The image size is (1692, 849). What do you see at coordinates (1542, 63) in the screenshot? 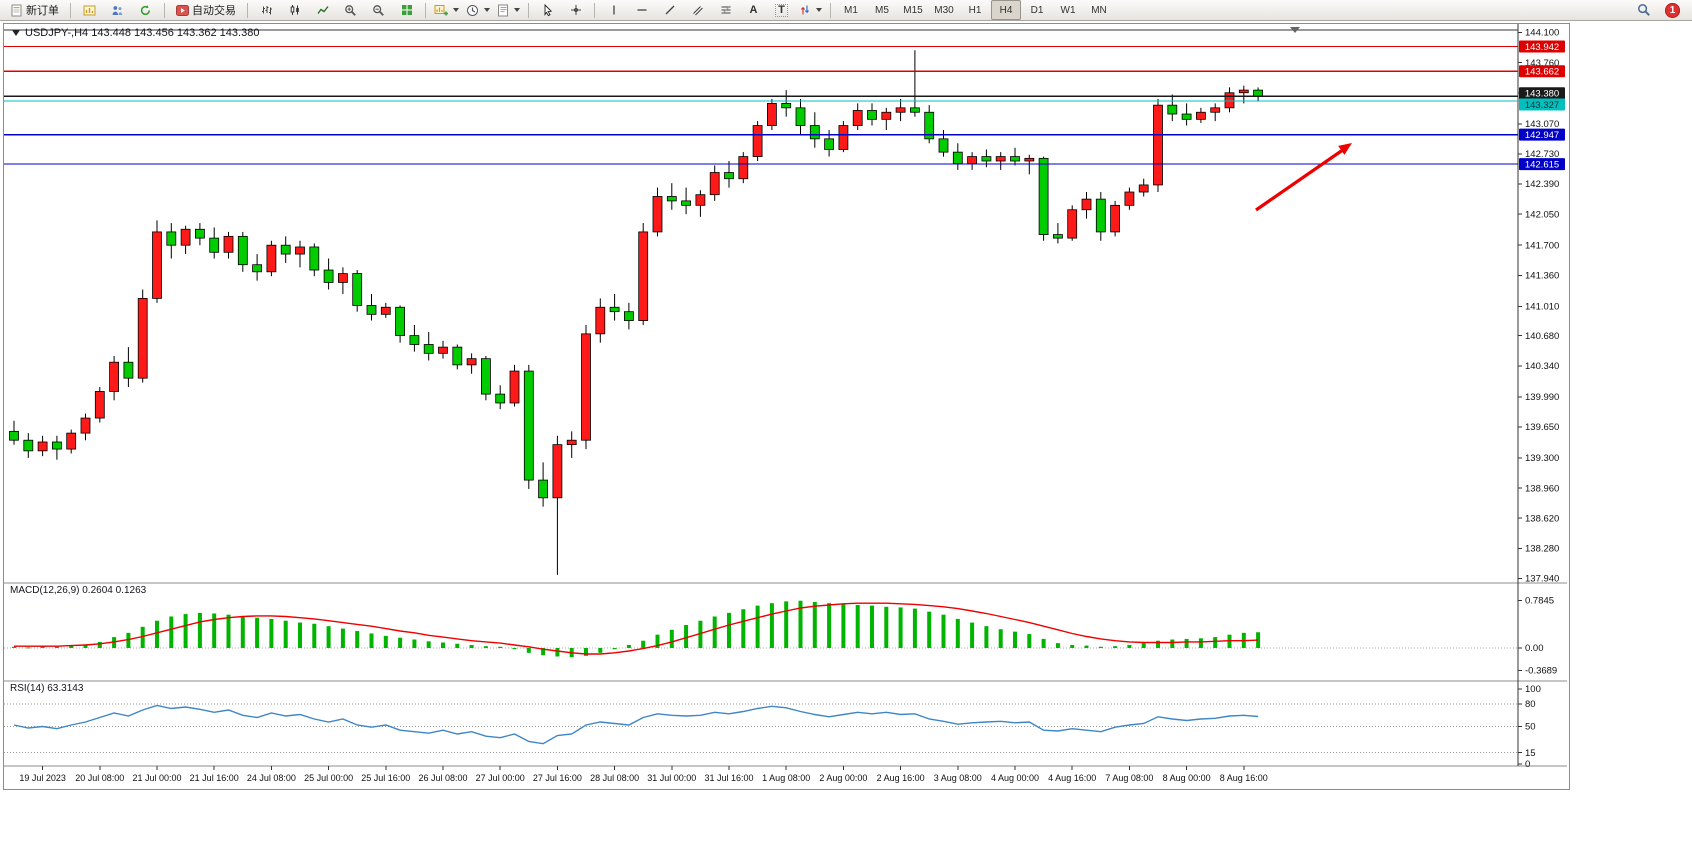
I see `price-tick-label: 143.760` at bounding box center [1542, 63].